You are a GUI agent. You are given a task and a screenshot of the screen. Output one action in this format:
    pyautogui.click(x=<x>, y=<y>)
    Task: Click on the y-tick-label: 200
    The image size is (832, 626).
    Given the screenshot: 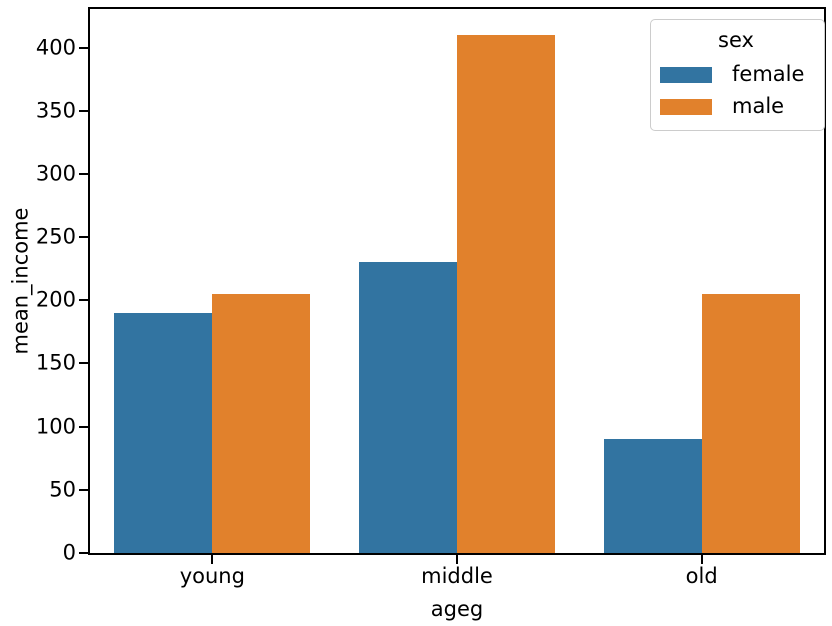 What is the action you would take?
    pyautogui.click(x=55, y=299)
    